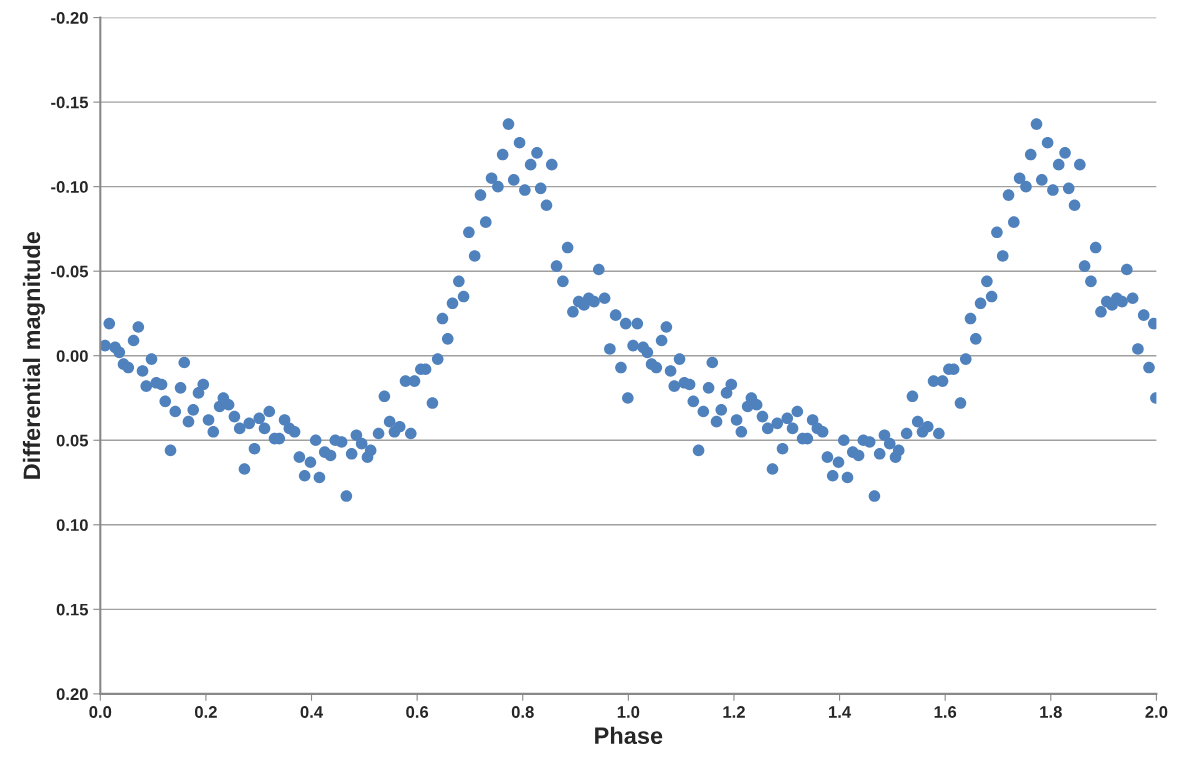 The height and width of the screenshot is (765, 1180). I want to click on x-tick-label: 2.0, so click(1156, 712).